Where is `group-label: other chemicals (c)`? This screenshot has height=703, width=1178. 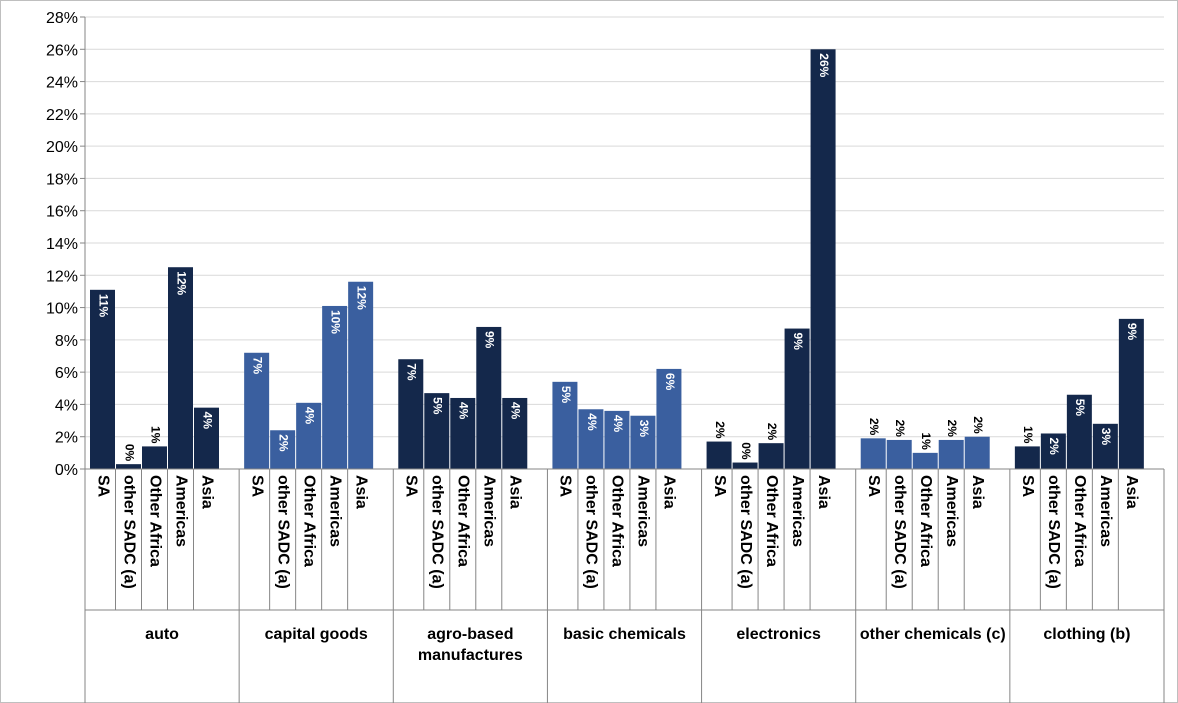
group-label: other chemicals (c) is located at coordinates (932, 634).